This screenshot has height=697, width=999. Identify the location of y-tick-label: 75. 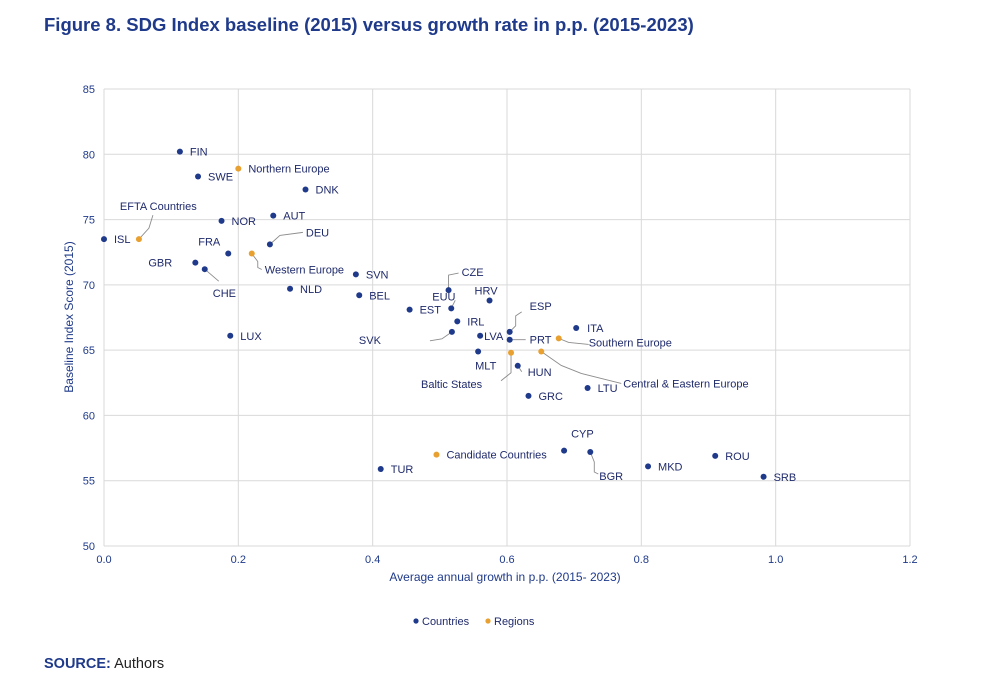
(89, 221).